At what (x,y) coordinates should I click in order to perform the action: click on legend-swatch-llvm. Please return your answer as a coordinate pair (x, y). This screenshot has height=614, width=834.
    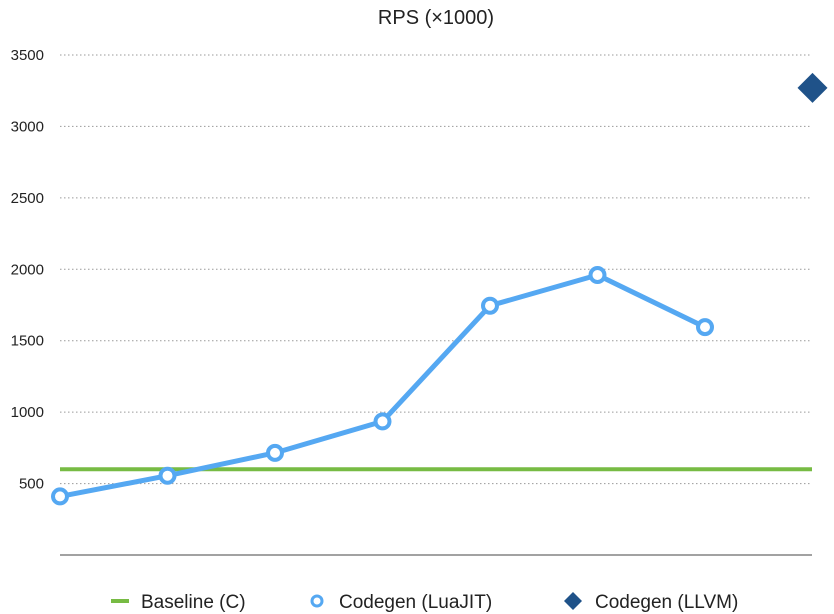
    Looking at the image, I should click on (573, 601).